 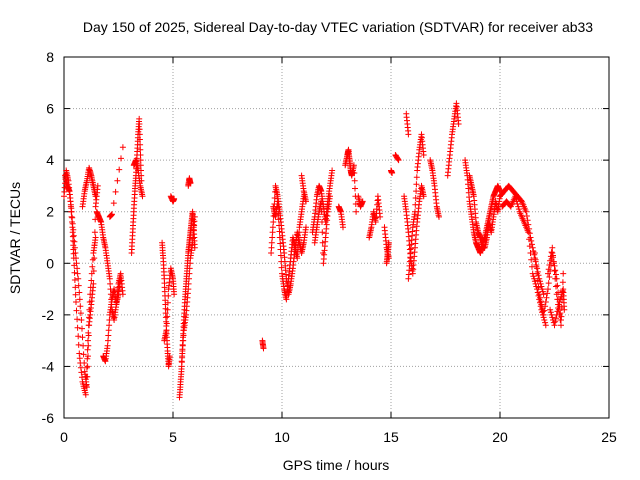 What do you see at coordinates (50, 212) in the screenshot?
I see `y-tick-label: 2` at bounding box center [50, 212].